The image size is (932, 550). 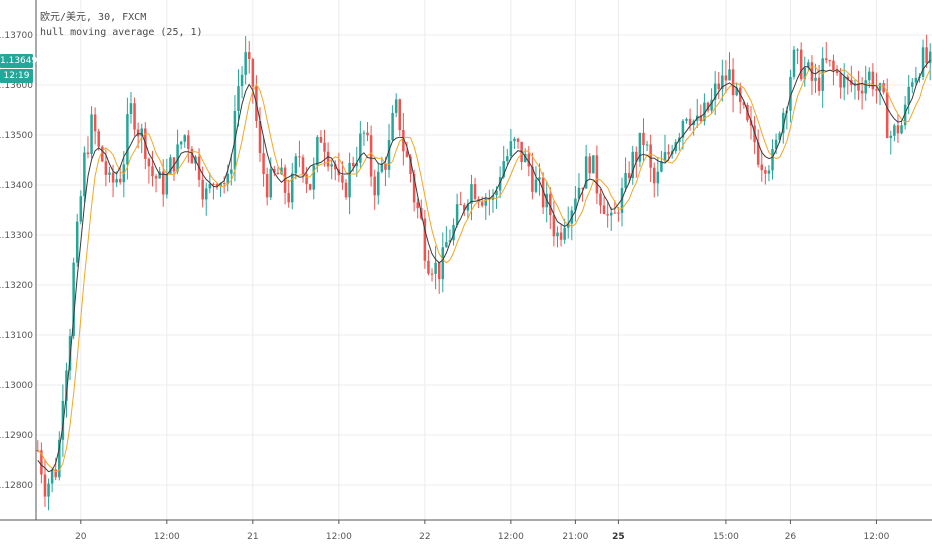 I want to click on y-tick-label: 1.13600, so click(x=16, y=86).